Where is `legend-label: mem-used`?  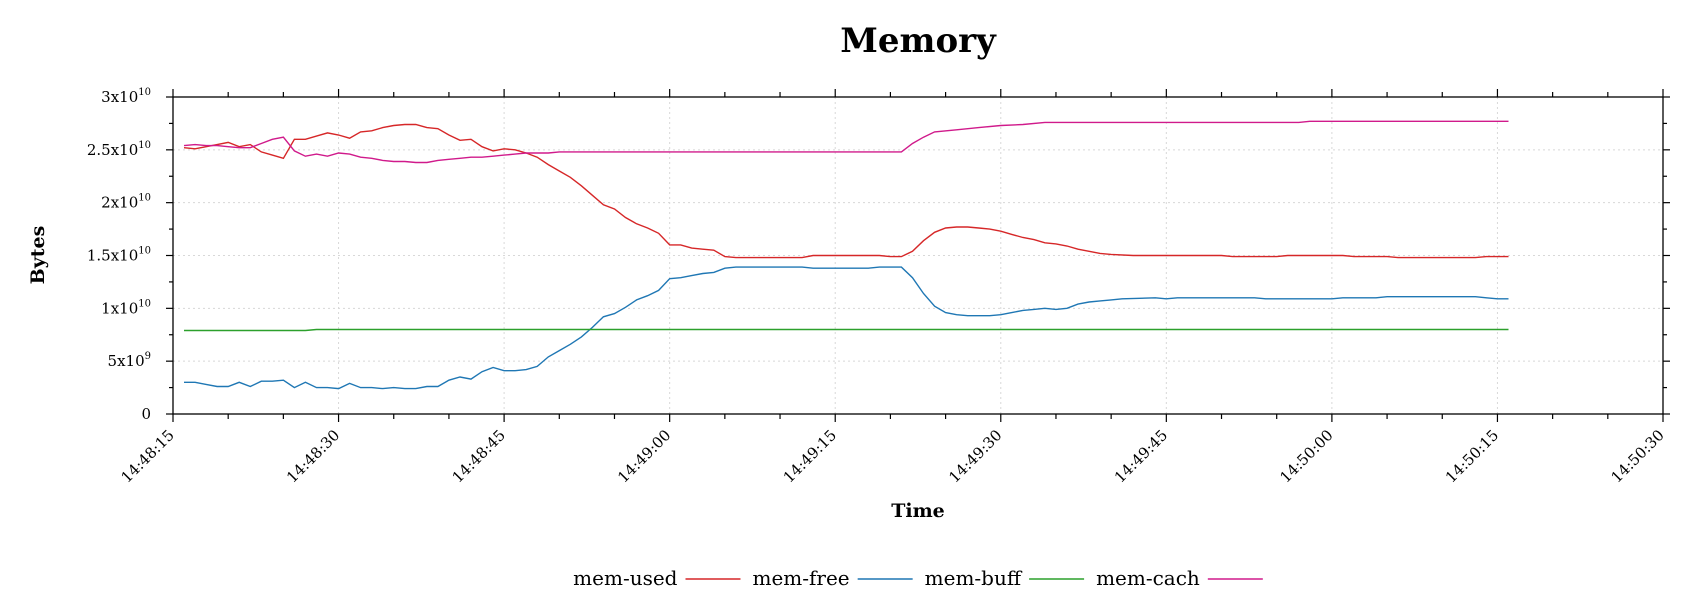 legend-label: mem-used is located at coordinates (625, 578).